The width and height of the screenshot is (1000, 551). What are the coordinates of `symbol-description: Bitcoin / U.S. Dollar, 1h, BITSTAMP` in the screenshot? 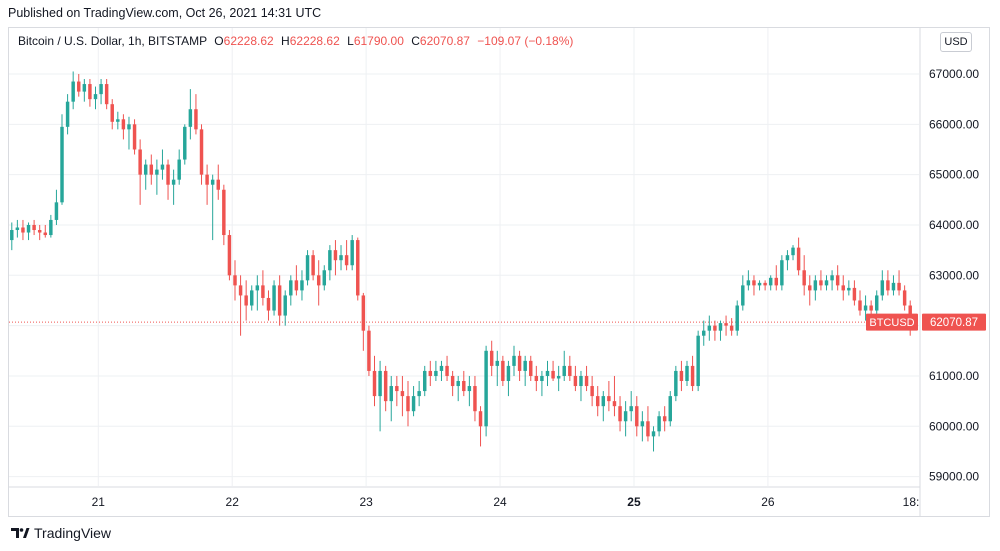 It's located at (112, 41).